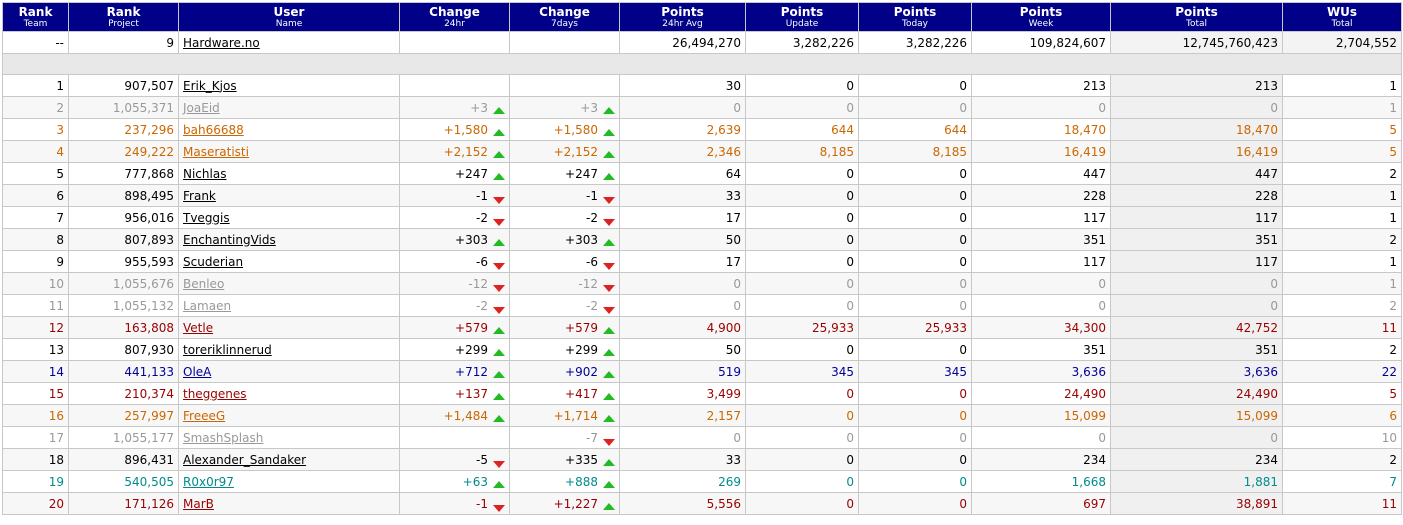 The width and height of the screenshot is (1403, 525). What do you see at coordinates (1041, 85) in the screenshot?
I see `points-week-cell: 213` at bounding box center [1041, 85].